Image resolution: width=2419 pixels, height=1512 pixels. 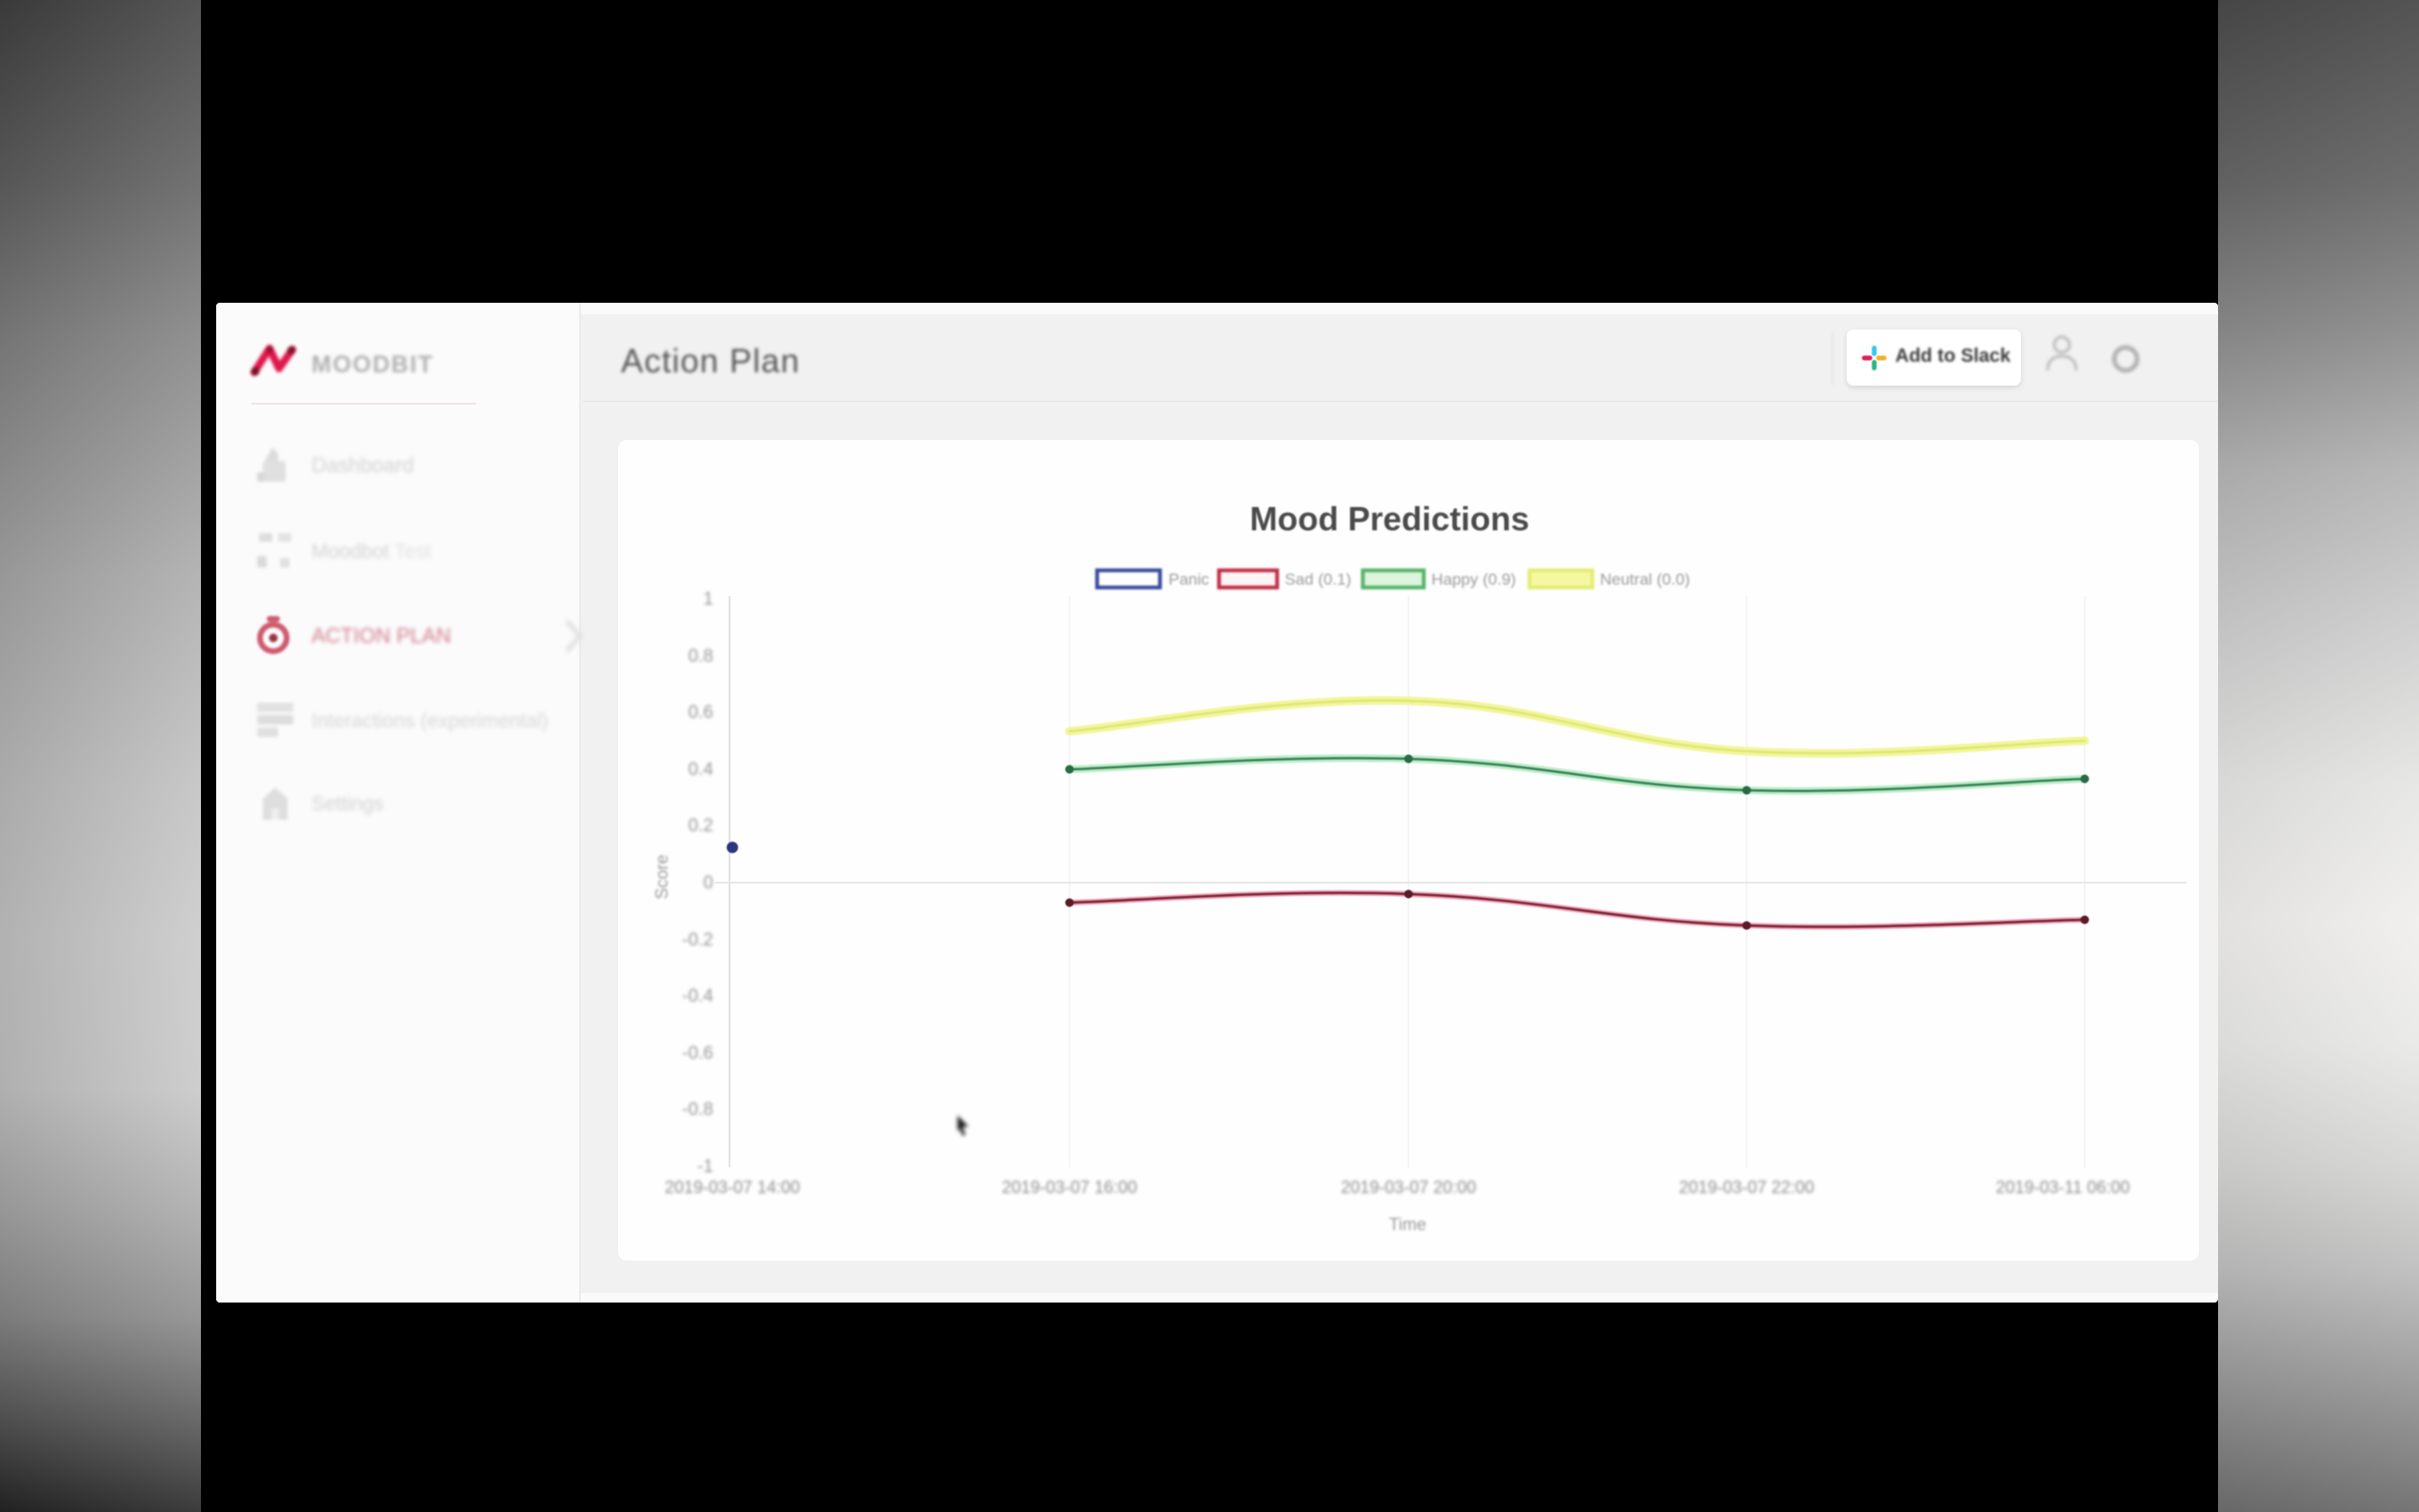 I want to click on svg-text: -0.6, so click(x=697, y=1054).